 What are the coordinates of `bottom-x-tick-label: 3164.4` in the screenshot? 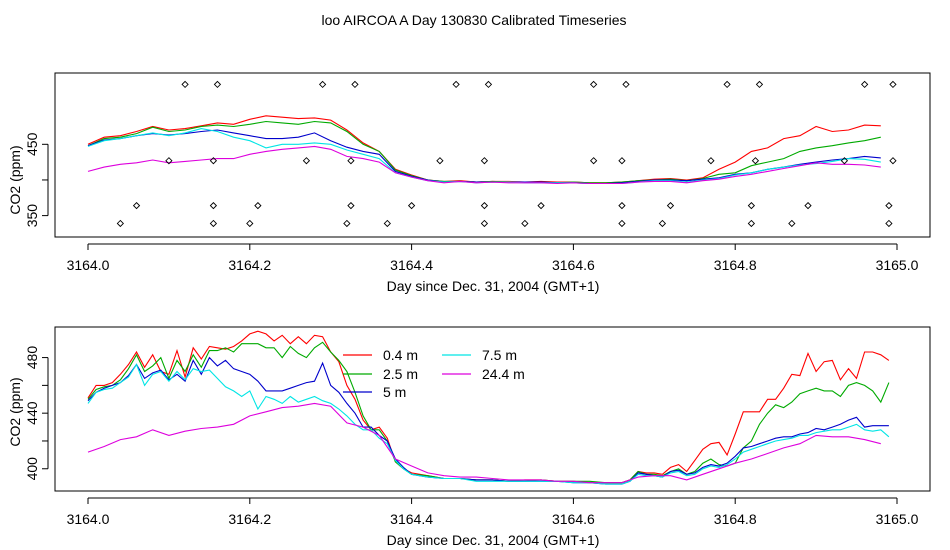 It's located at (411, 519).